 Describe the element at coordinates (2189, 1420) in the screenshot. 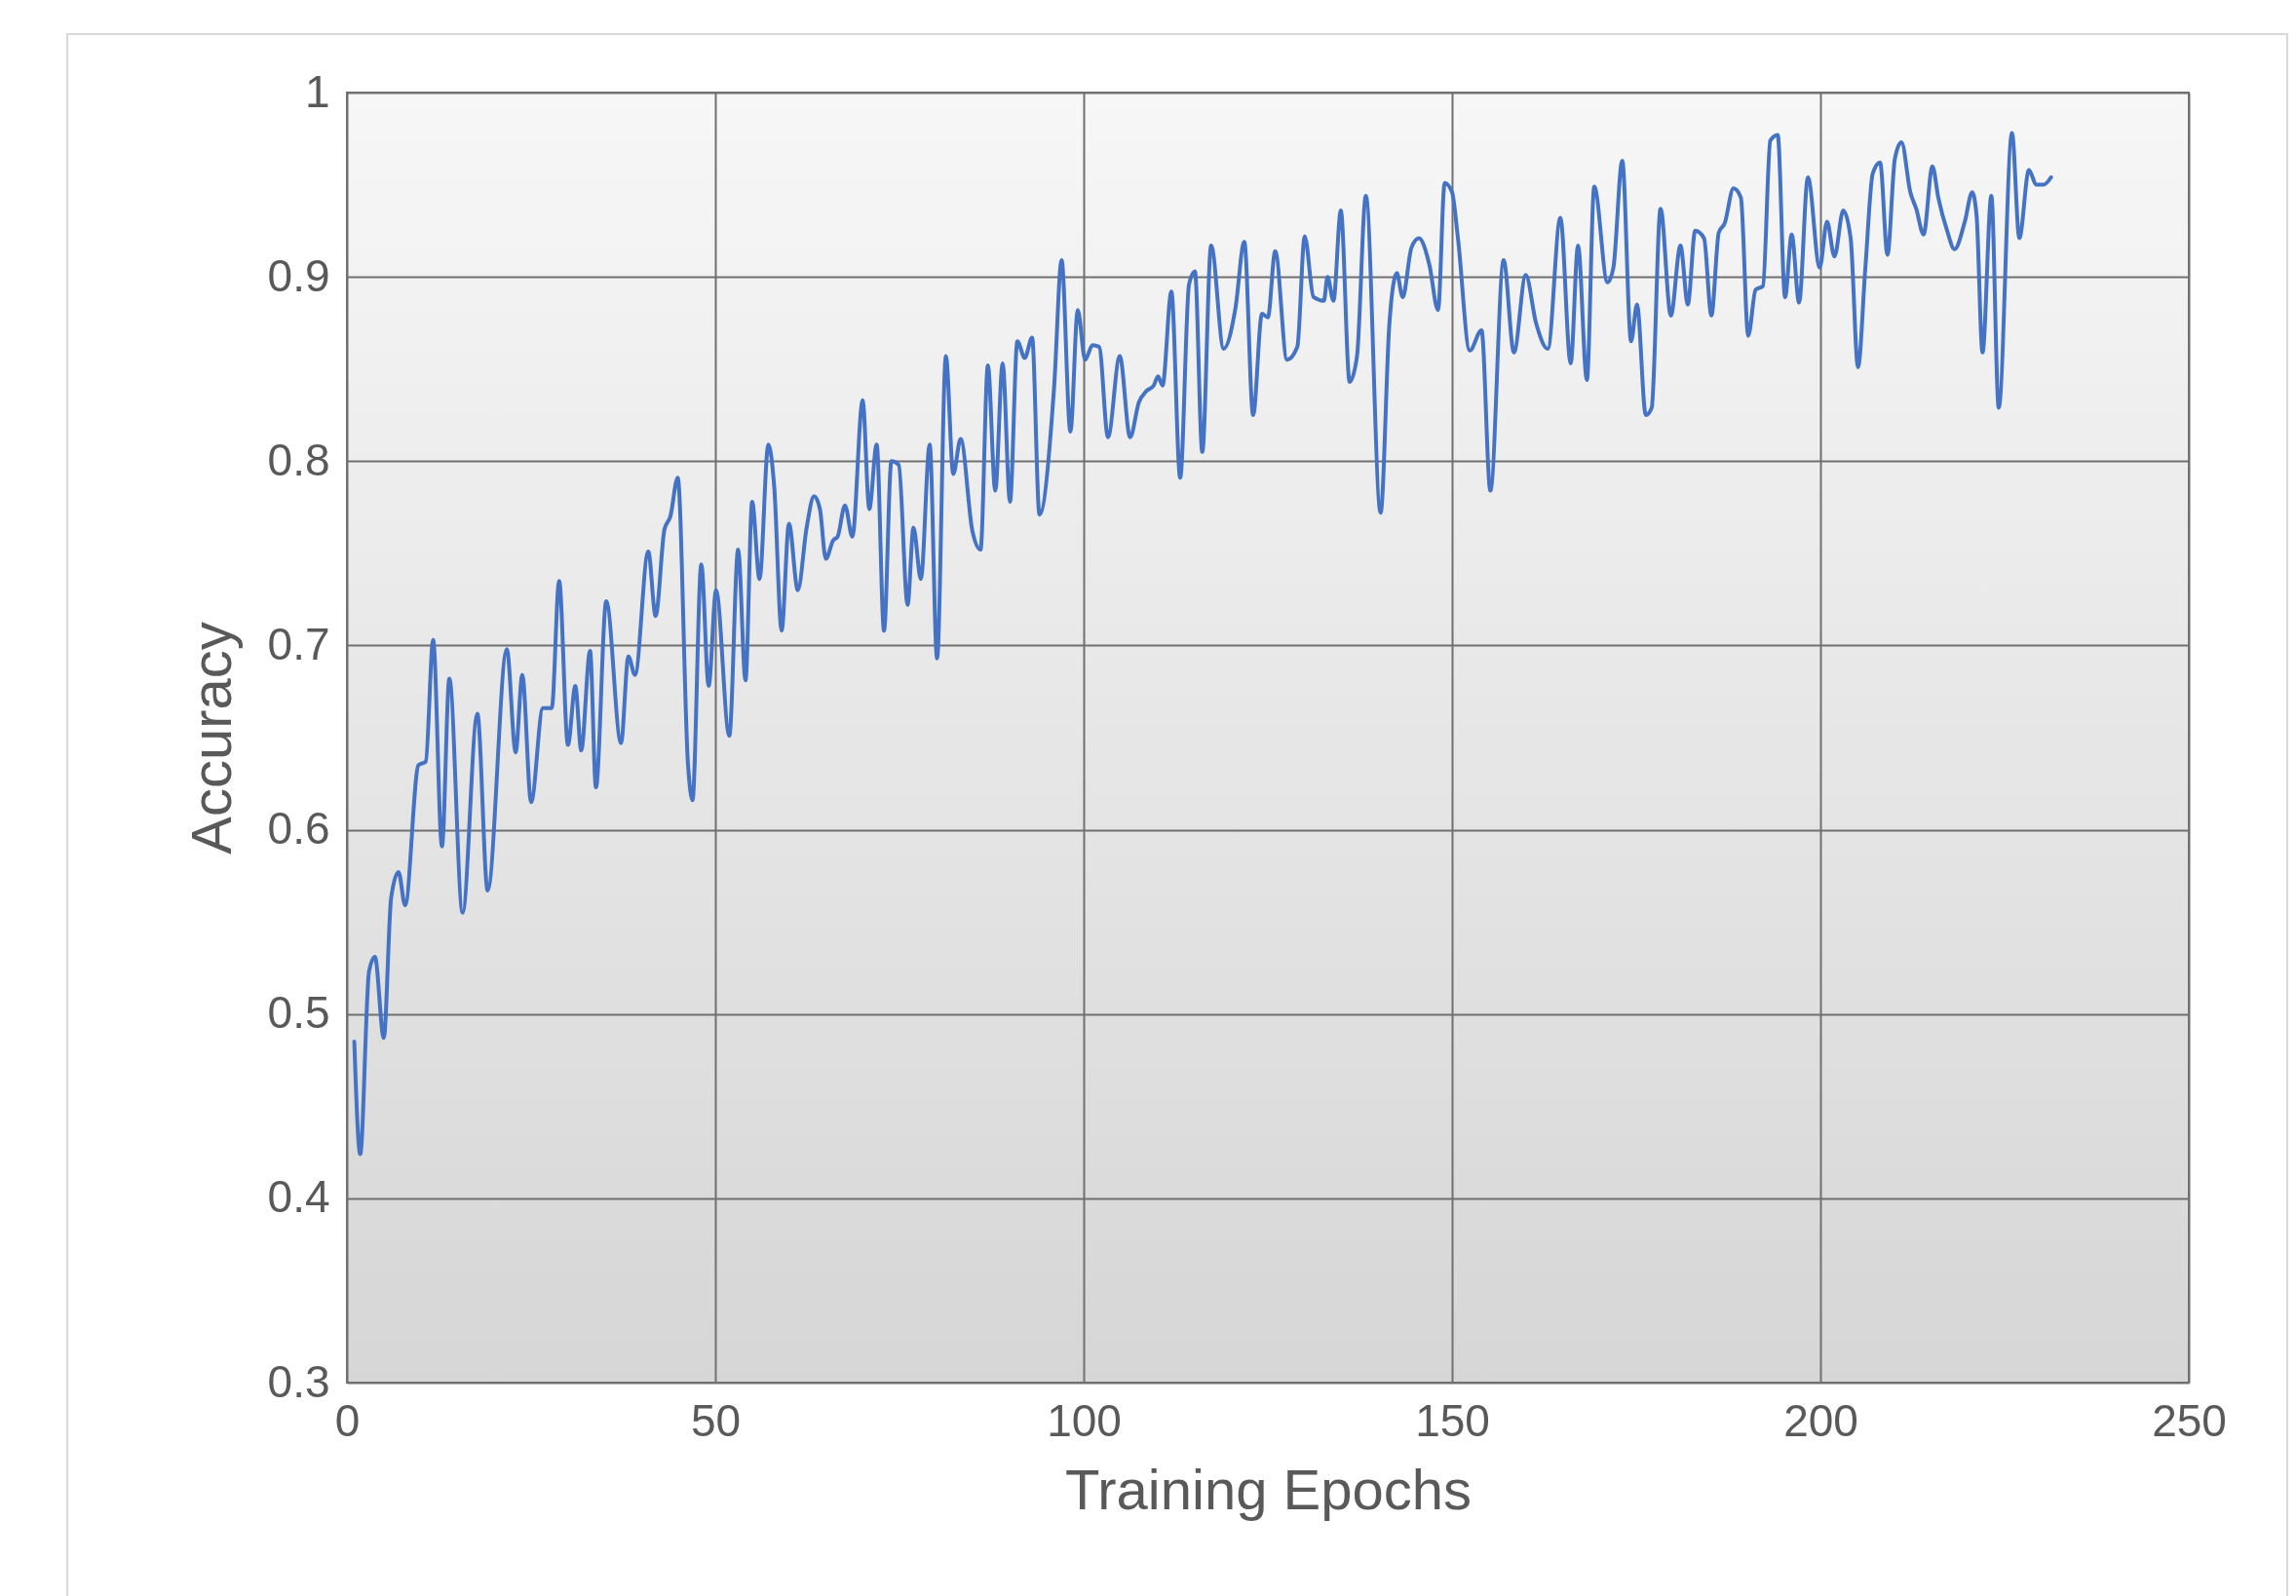

I see `x-tick-label: 250` at that location.